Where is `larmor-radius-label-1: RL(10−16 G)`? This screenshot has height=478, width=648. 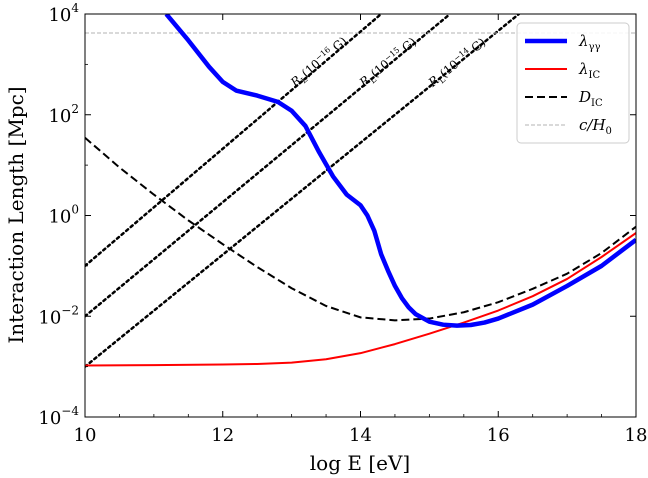 larmor-radius-label-1: RL(10−16 G) is located at coordinates (319, 62).